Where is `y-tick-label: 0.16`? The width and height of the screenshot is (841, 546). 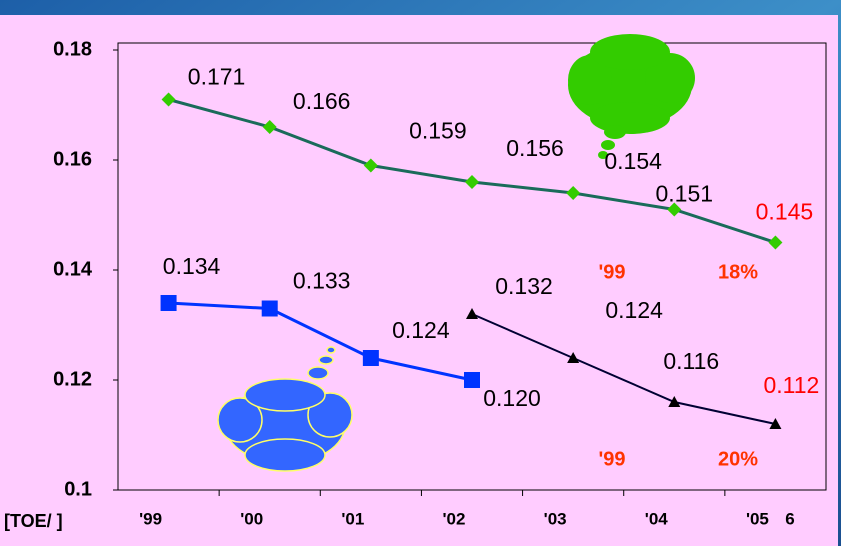
y-tick-label: 0.16 is located at coordinates (72, 159).